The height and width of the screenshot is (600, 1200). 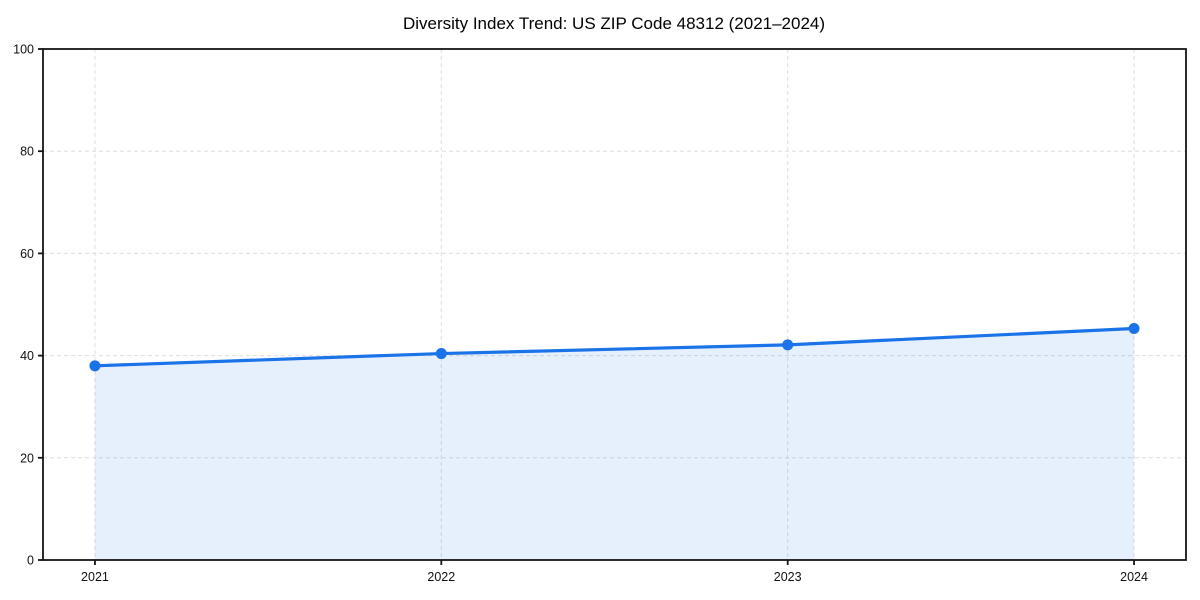 What do you see at coordinates (1134, 577) in the screenshot?
I see `x-tick-label: 2024` at bounding box center [1134, 577].